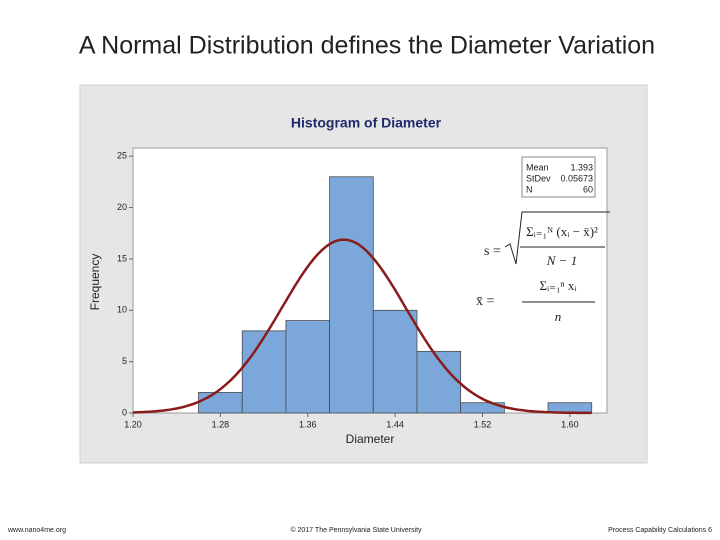  Describe the element at coordinates (558, 177) in the screenshot. I see `stats-box` at that location.